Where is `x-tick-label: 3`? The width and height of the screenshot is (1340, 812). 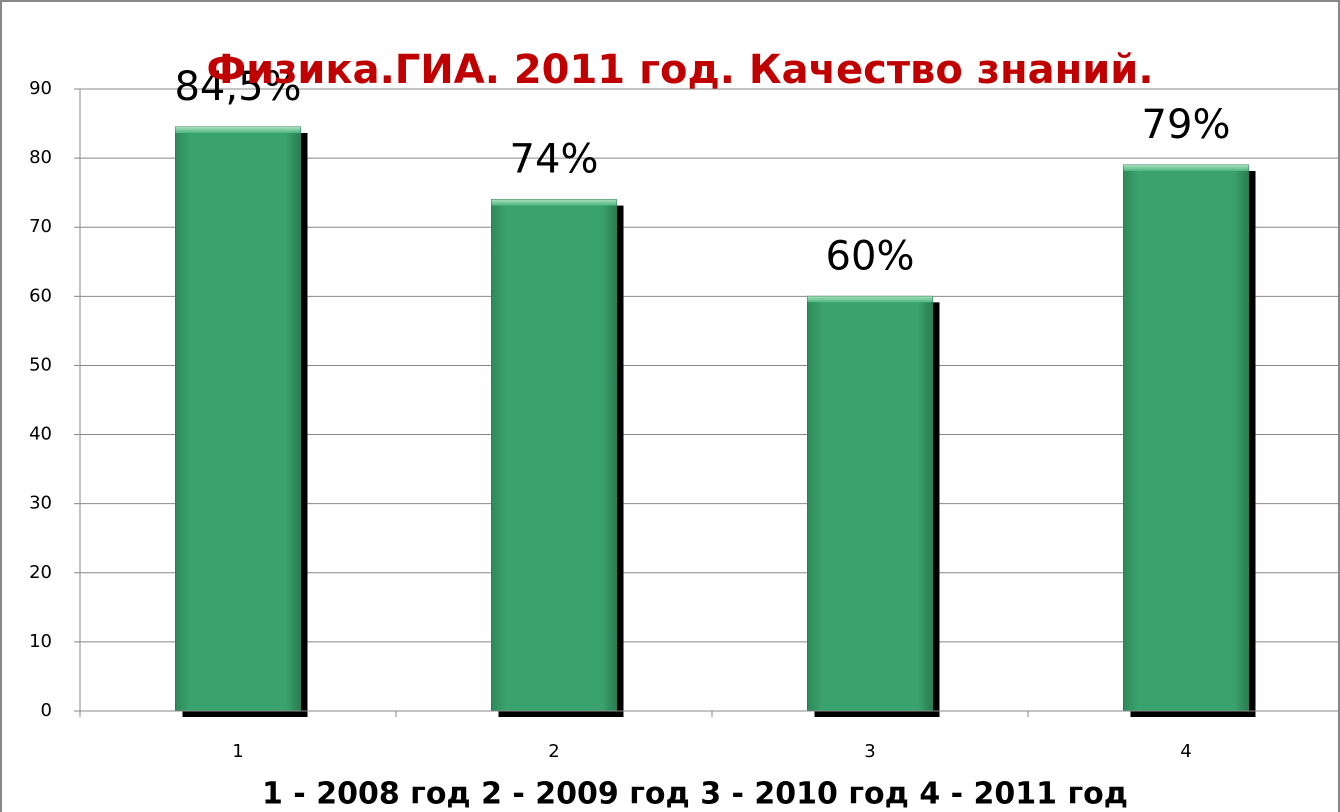
x-tick-label: 3 is located at coordinates (869, 751).